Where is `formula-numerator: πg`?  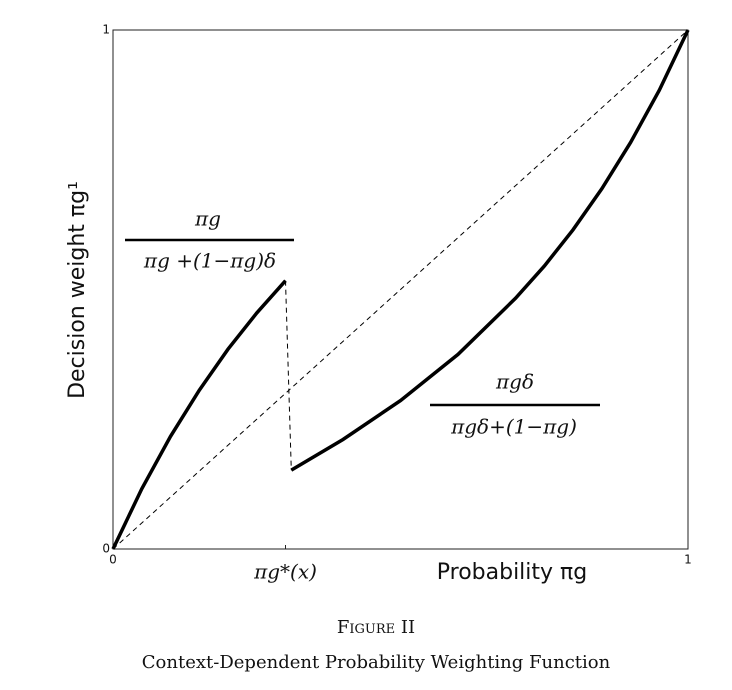
formula-numerator: πg is located at coordinates (207, 219).